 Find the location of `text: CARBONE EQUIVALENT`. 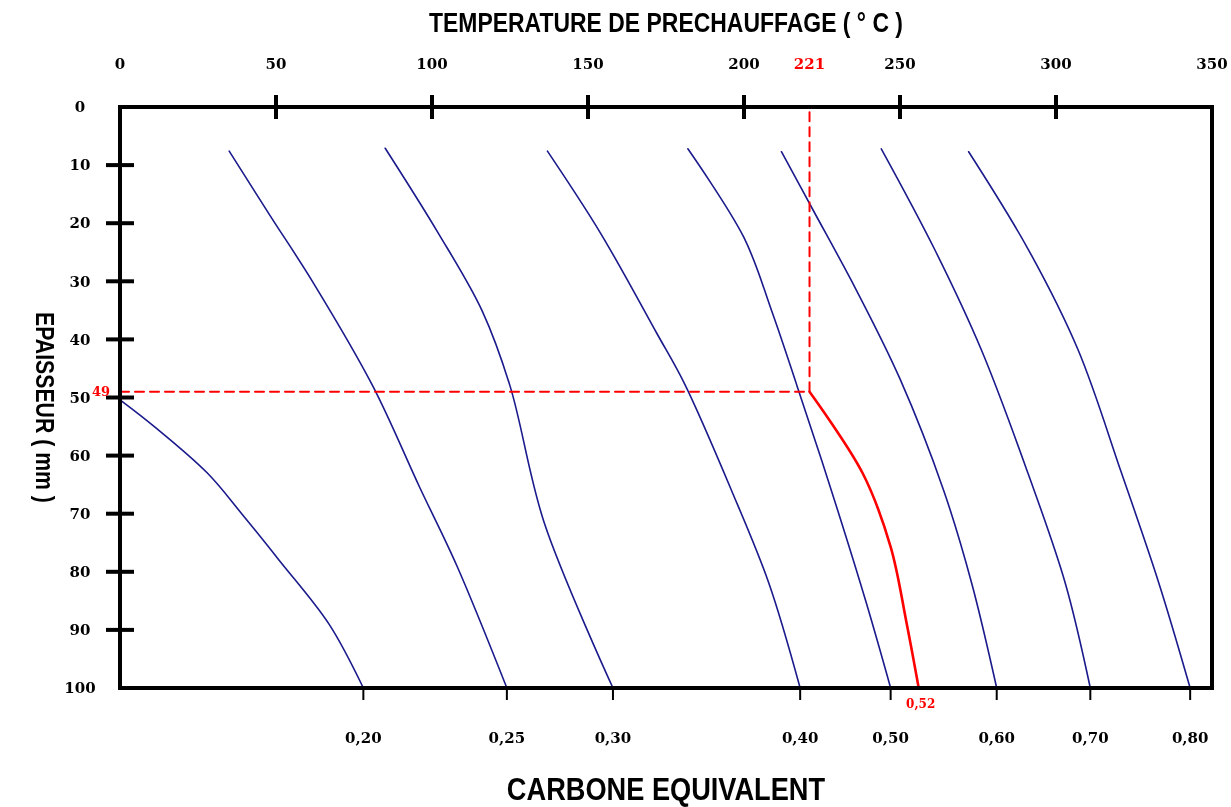

text: CARBONE EQUIVALENT is located at coordinates (666, 788).